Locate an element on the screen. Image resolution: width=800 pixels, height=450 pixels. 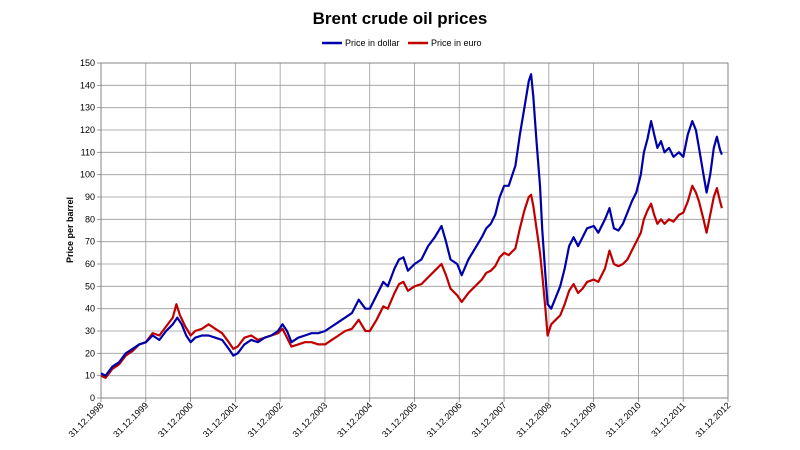
x-tick-label: 31.12.2003 is located at coordinates (309, 419).